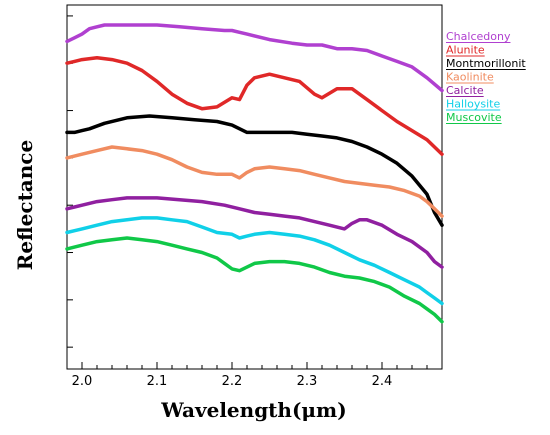  I want to click on x-axis-ticks: 2.0 2.1 2.2 2.3 2.4, so click(254, 375).